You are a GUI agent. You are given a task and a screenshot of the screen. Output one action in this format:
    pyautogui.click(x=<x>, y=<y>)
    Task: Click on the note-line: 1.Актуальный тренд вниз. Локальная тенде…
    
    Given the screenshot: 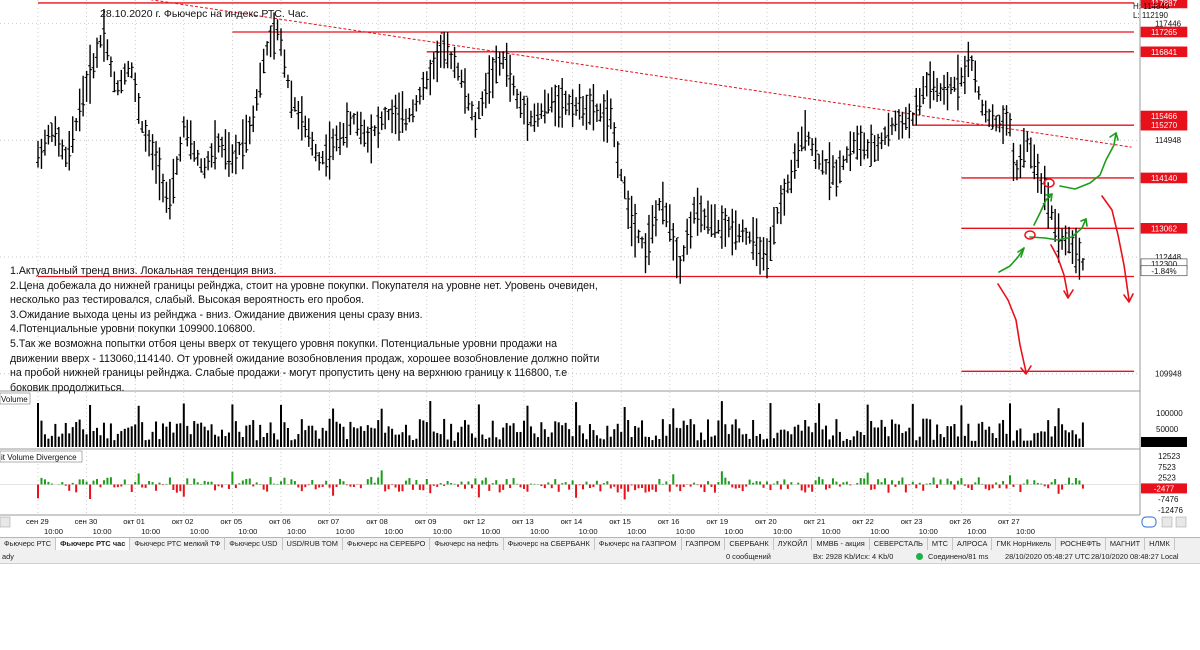 What is the action you would take?
    pyautogui.click(x=143, y=271)
    